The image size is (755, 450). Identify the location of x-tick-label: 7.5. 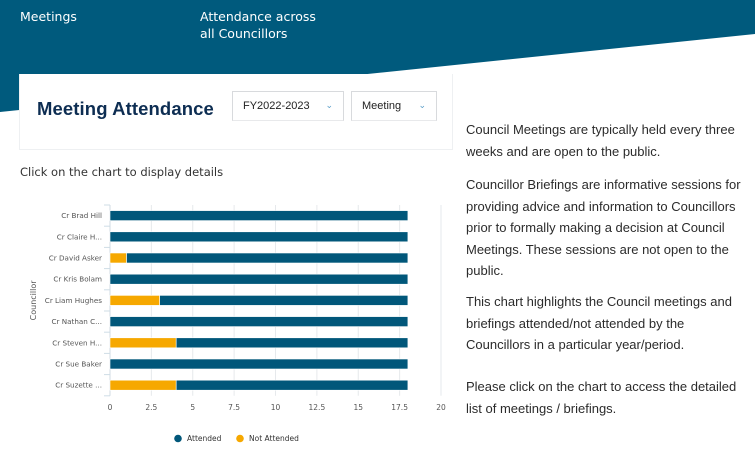
(234, 407).